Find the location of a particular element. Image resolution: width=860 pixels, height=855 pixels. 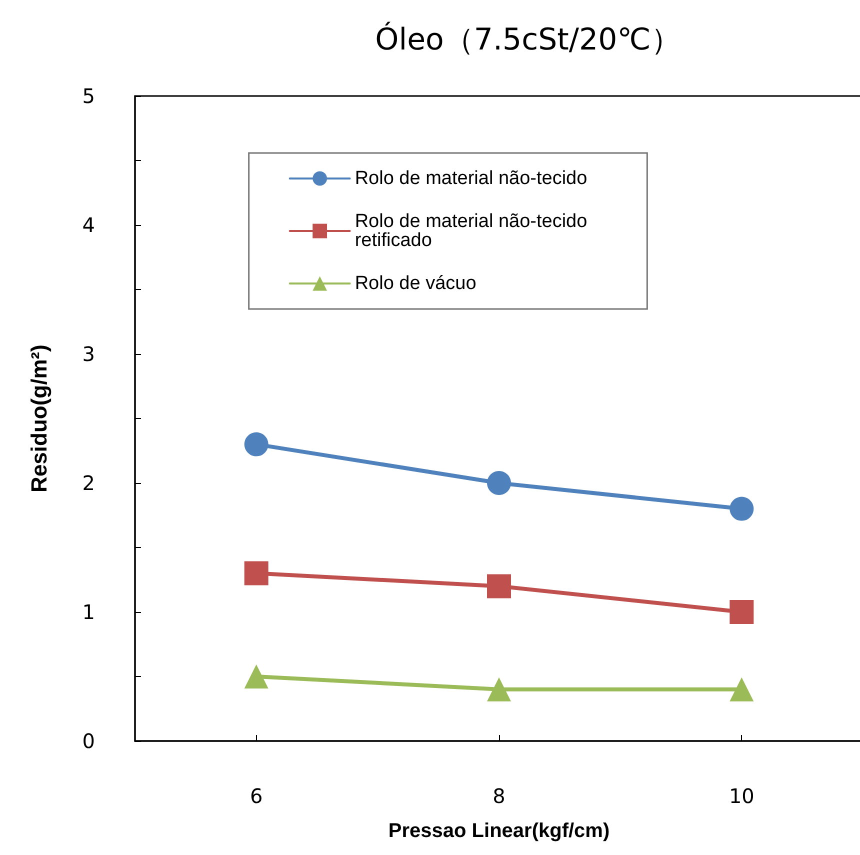

x-axis-title: Pressao Linear(kgf/cm) is located at coordinates (499, 831).